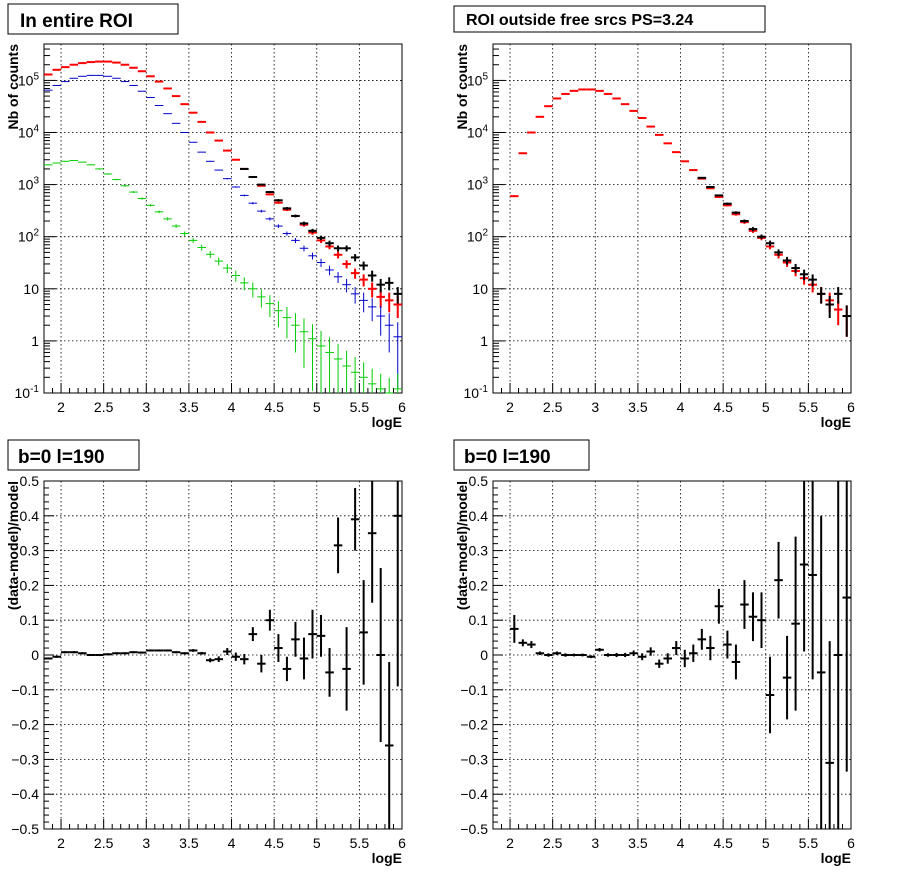  What do you see at coordinates (25, 829) in the screenshot?
I see `y-tick-label: −0.5` at bounding box center [25, 829].